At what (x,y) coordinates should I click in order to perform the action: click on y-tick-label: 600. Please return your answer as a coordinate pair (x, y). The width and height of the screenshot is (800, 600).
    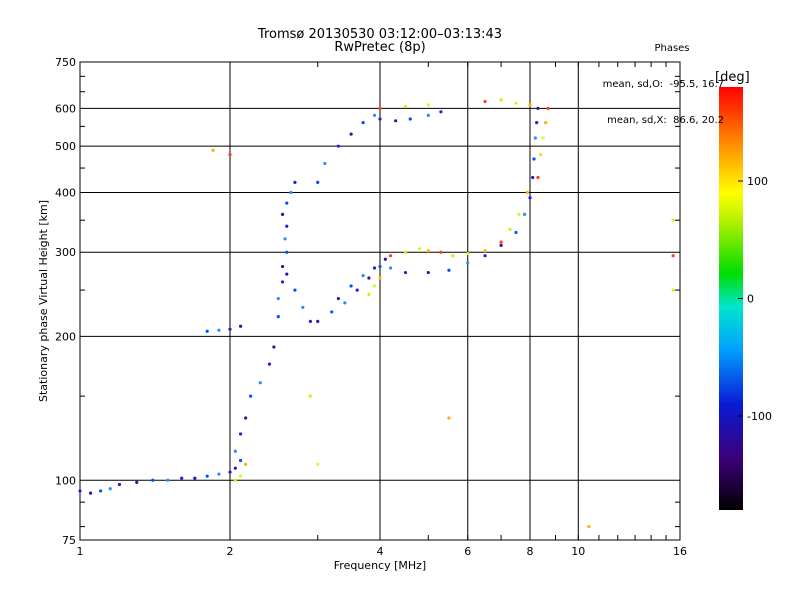
    Looking at the image, I should click on (65, 108).